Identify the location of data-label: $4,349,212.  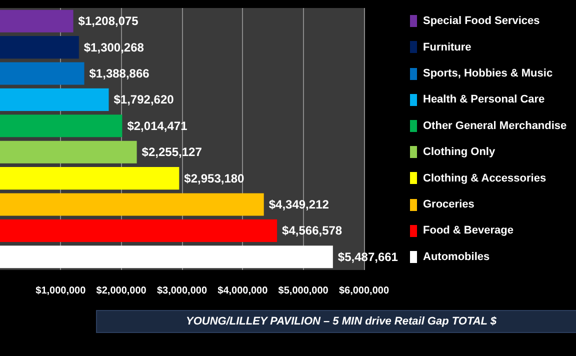
(299, 205).